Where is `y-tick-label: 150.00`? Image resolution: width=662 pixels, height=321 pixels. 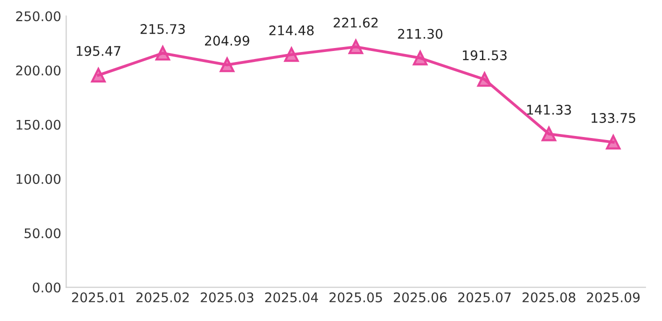 y-tick-label: 150.00 is located at coordinates (38, 125).